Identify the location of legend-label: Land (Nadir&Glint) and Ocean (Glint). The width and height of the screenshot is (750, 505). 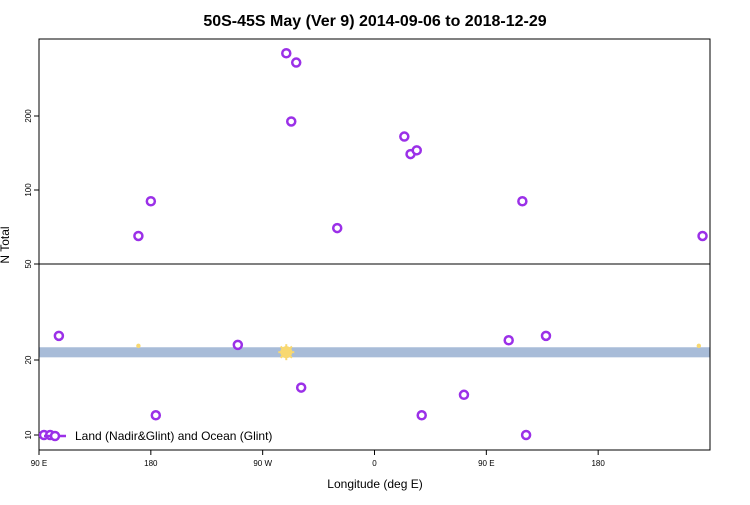
(173, 436).